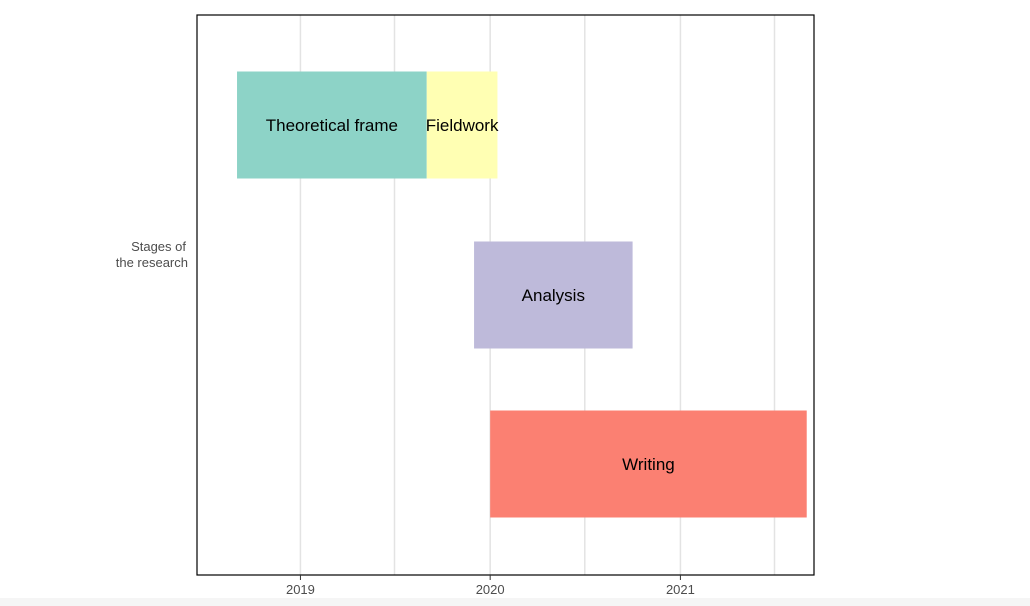 The image size is (1030, 606). I want to click on x-axis-ticks: 2019 2020 2021, so click(490, 586).